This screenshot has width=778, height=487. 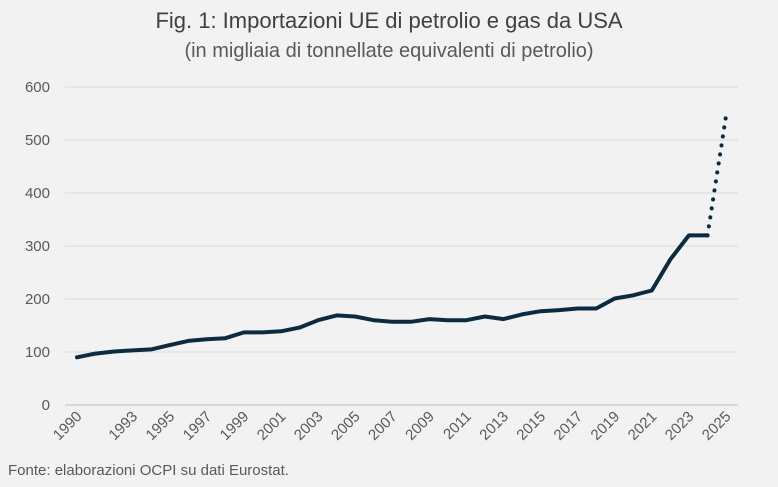 I want to click on x-tick-label-1990: 1990, so click(x=68, y=426).